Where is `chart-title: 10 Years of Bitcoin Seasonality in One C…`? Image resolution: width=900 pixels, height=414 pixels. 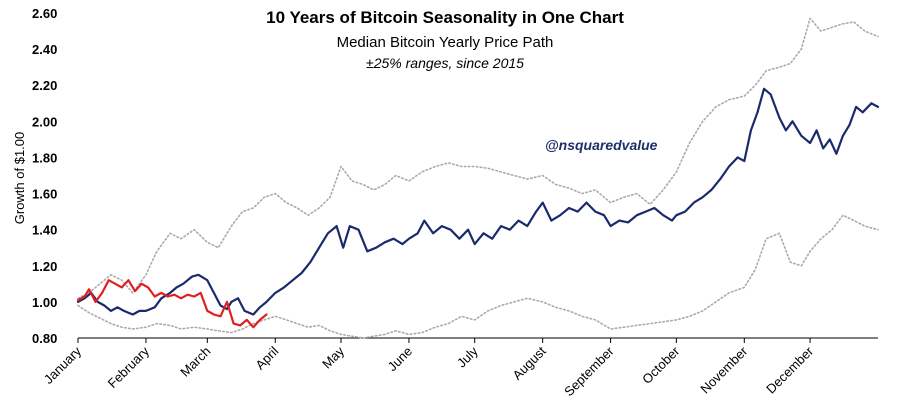
chart-title: 10 Years of Bitcoin Seasonality in One C… is located at coordinates (445, 17).